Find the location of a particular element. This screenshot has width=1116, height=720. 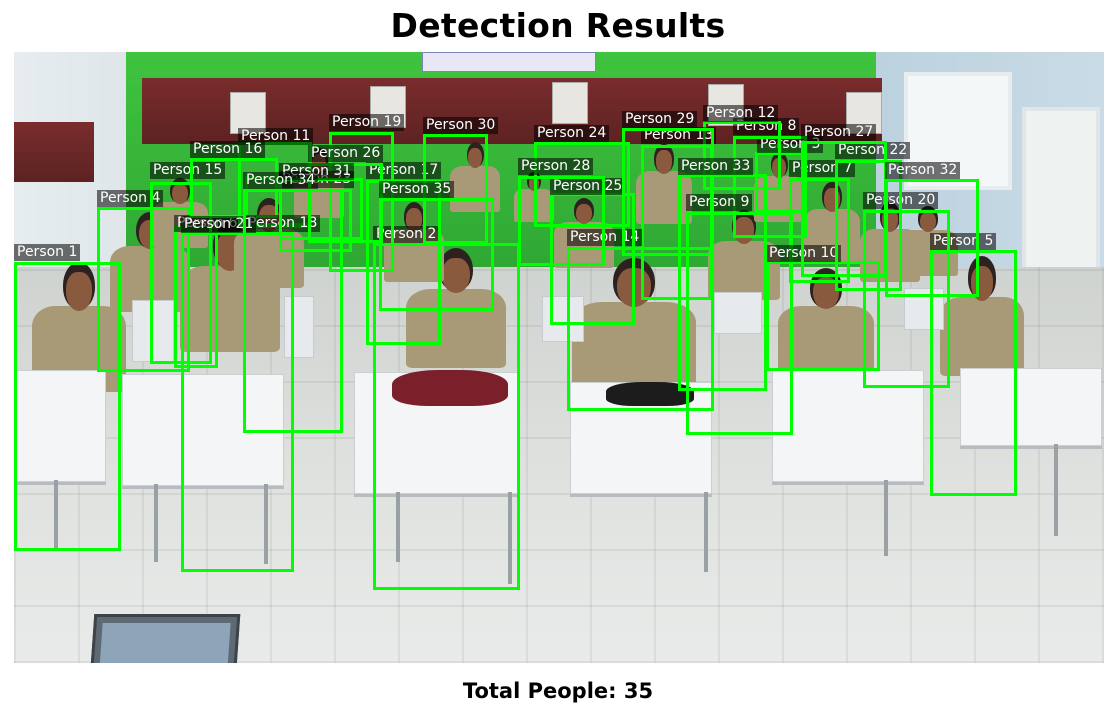

detection-label: Person 17 is located at coordinates (404, 170).